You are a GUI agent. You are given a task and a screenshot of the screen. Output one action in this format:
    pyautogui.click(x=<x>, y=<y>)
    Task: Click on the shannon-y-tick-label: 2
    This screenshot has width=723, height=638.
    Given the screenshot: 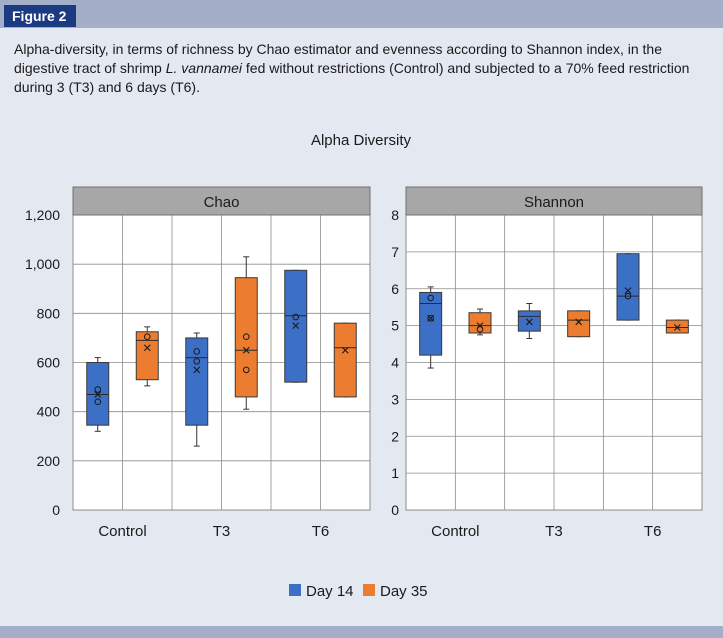 What is the action you would take?
    pyautogui.click(x=395, y=436)
    